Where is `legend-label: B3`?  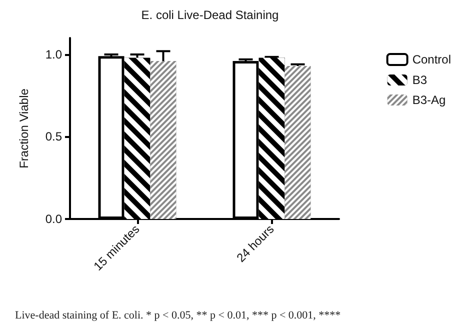 legend-label: B3 is located at coordinates (420, 80).